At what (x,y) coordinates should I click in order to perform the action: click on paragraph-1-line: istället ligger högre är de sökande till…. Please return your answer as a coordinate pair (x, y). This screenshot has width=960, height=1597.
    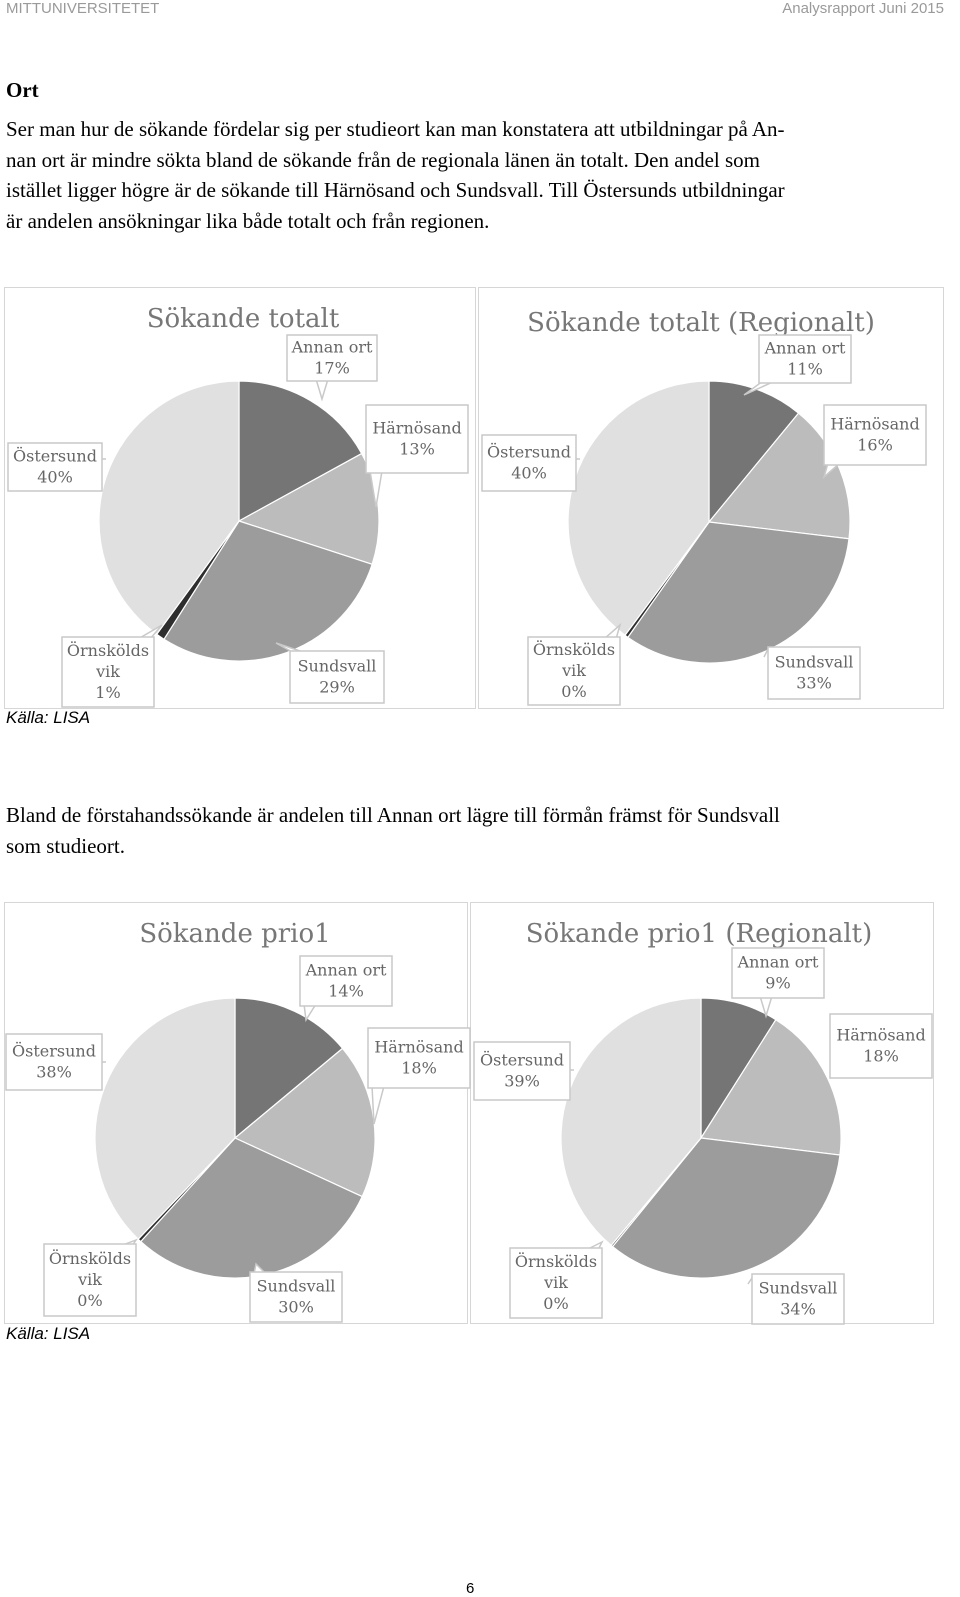
    Looking at the image, I should click on (395, 190).